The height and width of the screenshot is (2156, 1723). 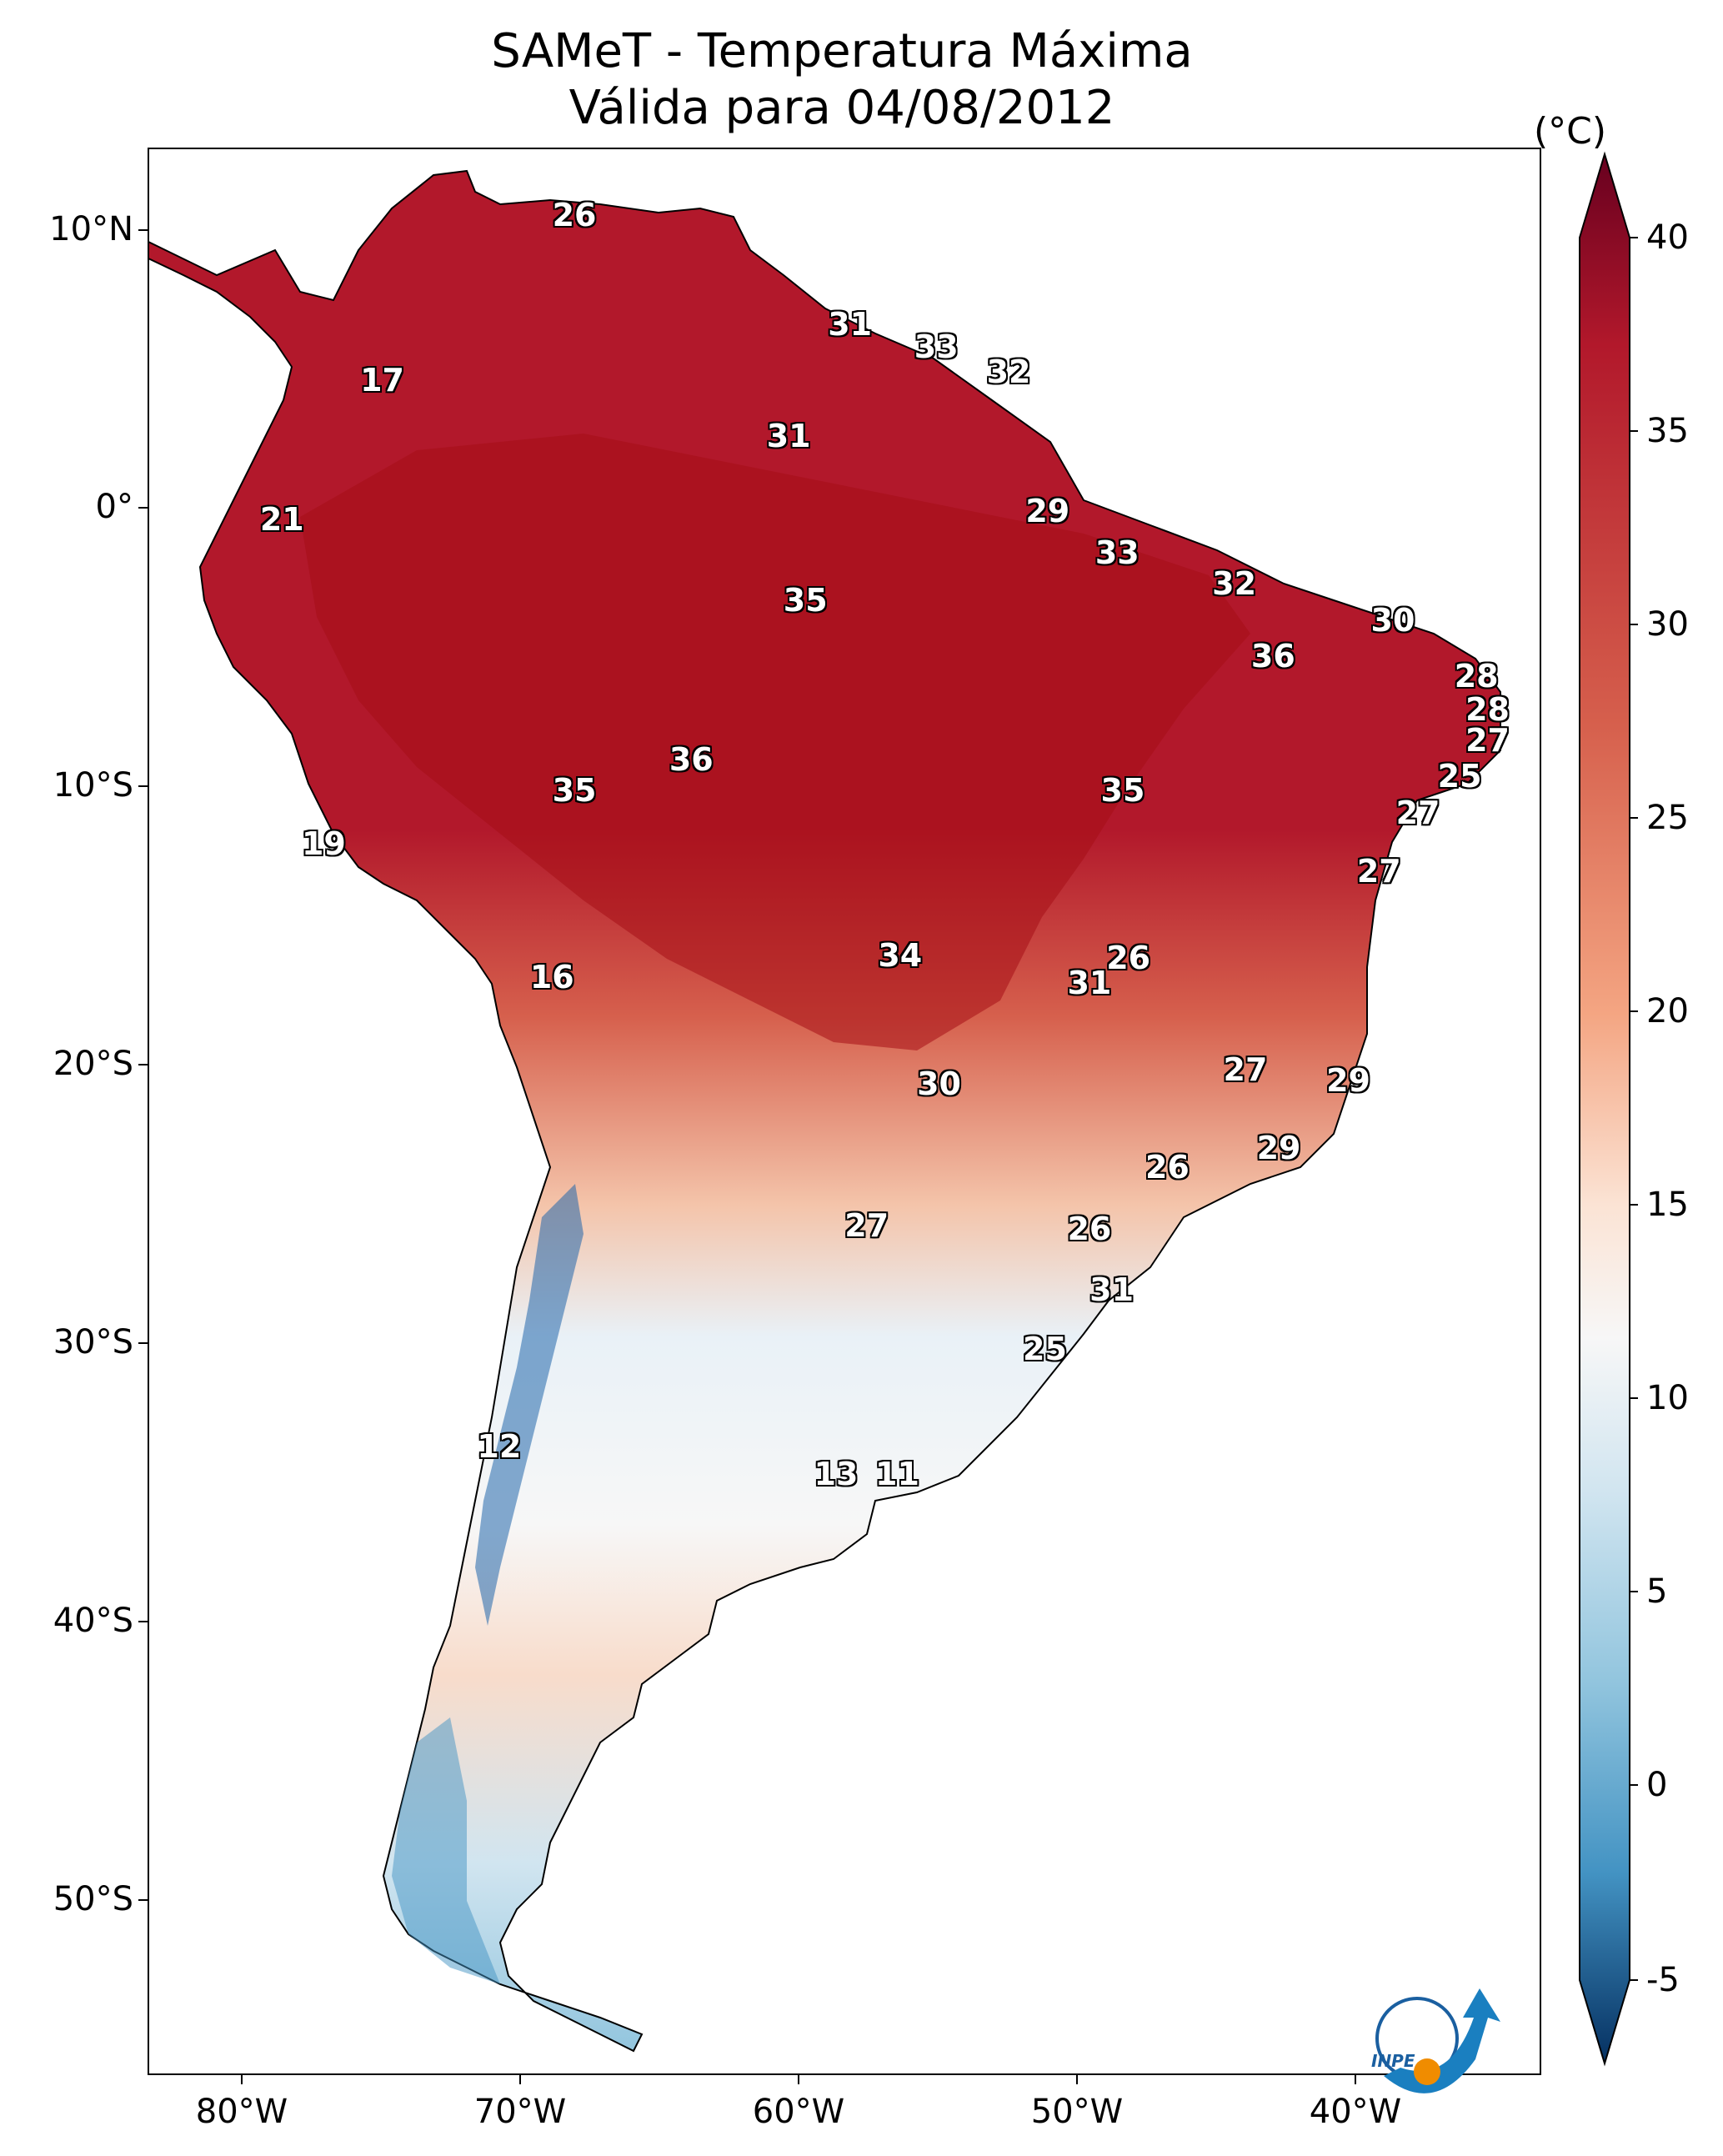 I want to click on lon-tick-label: 60°W, so click(x=798, y=2112).